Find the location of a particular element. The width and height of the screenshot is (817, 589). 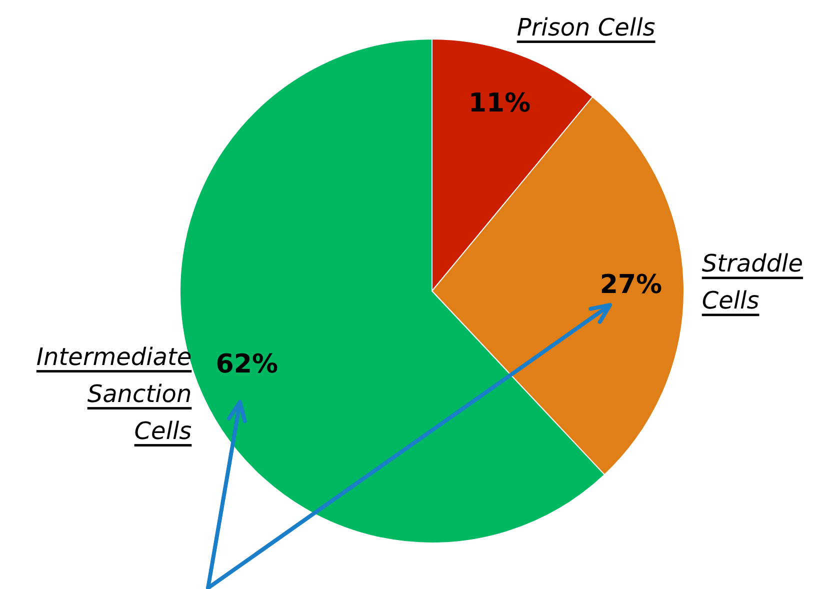

slice-label: Intermediate Sanction Cells is located at coordinates (114, 394).